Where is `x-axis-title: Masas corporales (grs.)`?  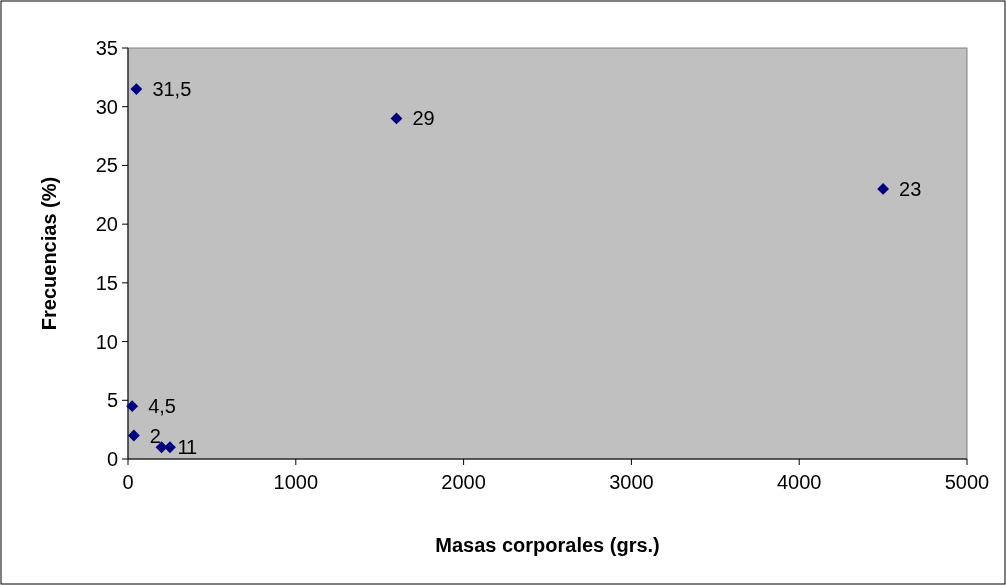
x-axis-title: Masas corporales (grs.) is located at coordinates (547, 545).